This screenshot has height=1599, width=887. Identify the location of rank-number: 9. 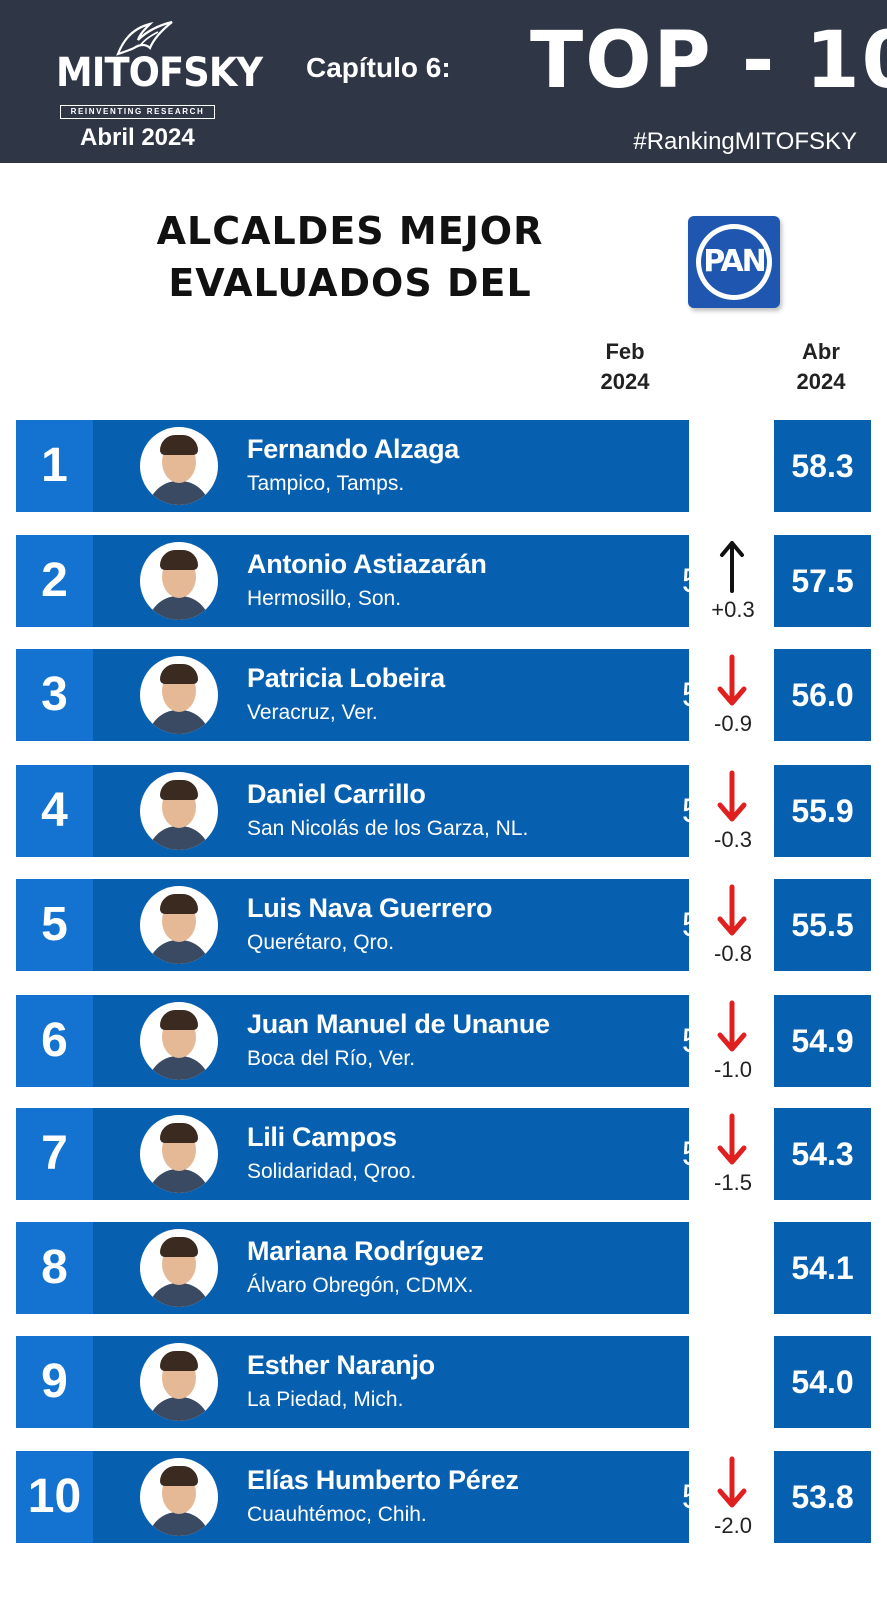
(54, 1382).